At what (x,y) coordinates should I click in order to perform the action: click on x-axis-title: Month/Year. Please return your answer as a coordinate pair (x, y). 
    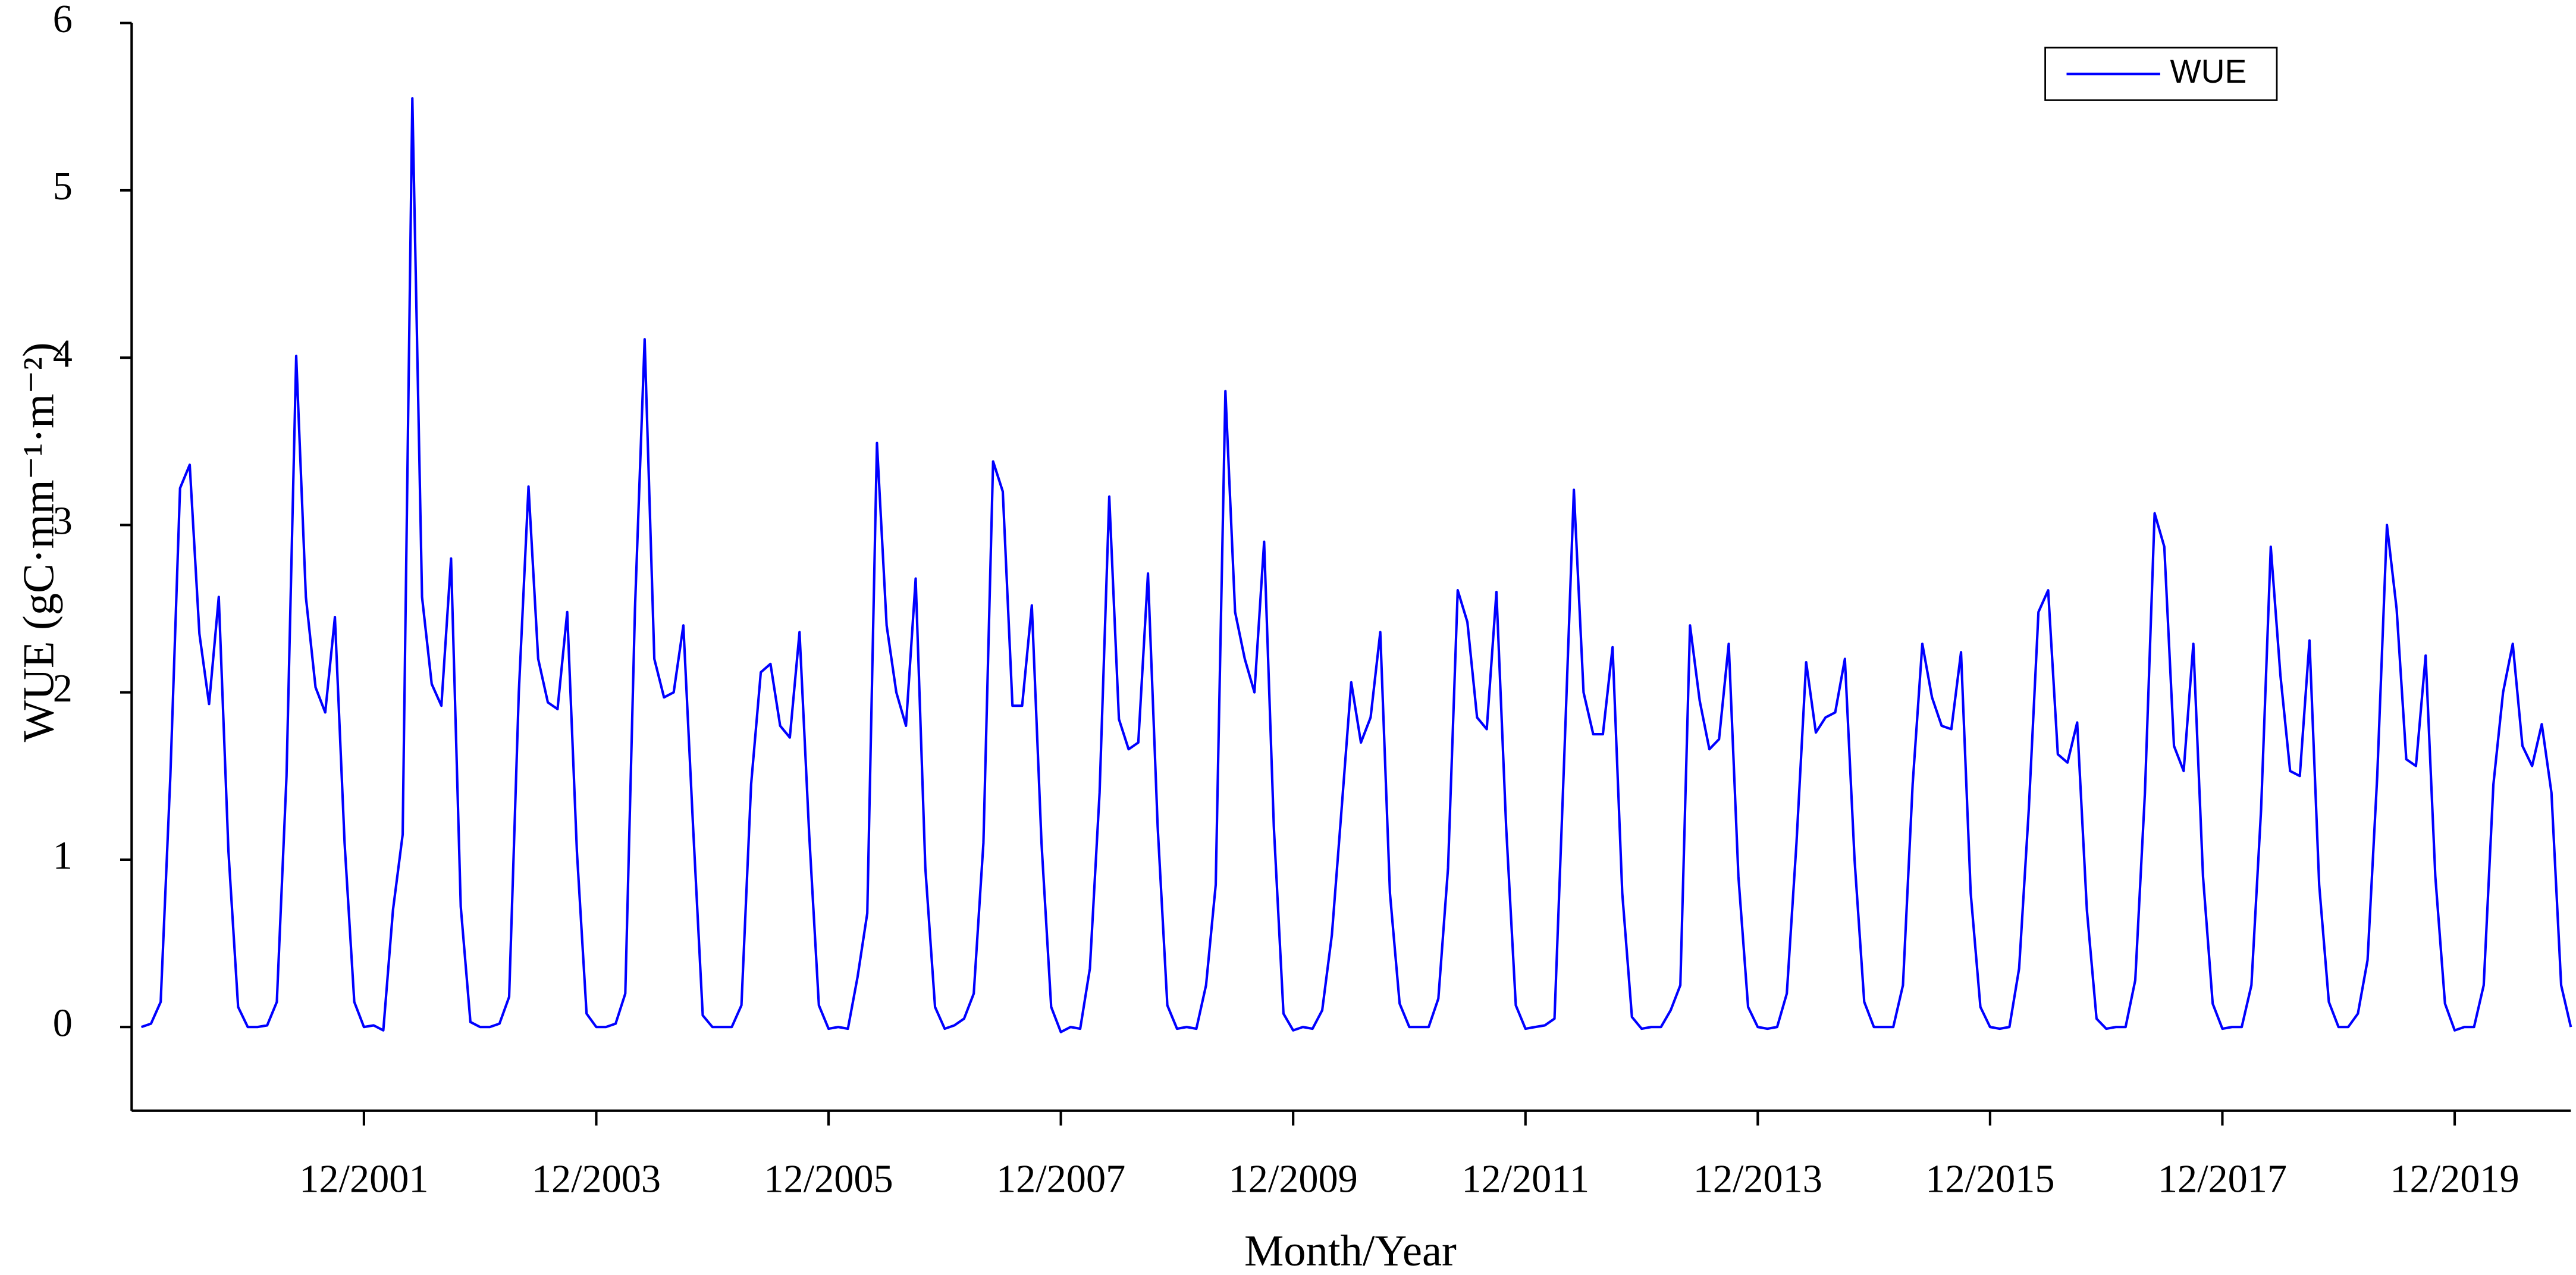
    Looking at the image, I should click on (1350, 1251).